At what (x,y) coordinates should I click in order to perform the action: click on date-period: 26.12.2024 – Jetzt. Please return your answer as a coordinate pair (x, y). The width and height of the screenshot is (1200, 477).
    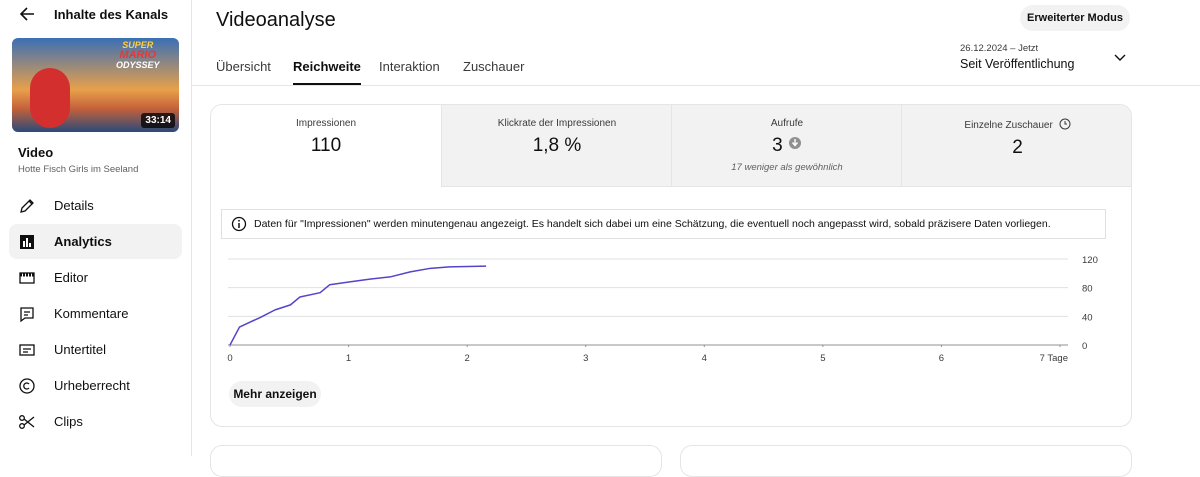
    Looking at the image, I should click on (999, 48).